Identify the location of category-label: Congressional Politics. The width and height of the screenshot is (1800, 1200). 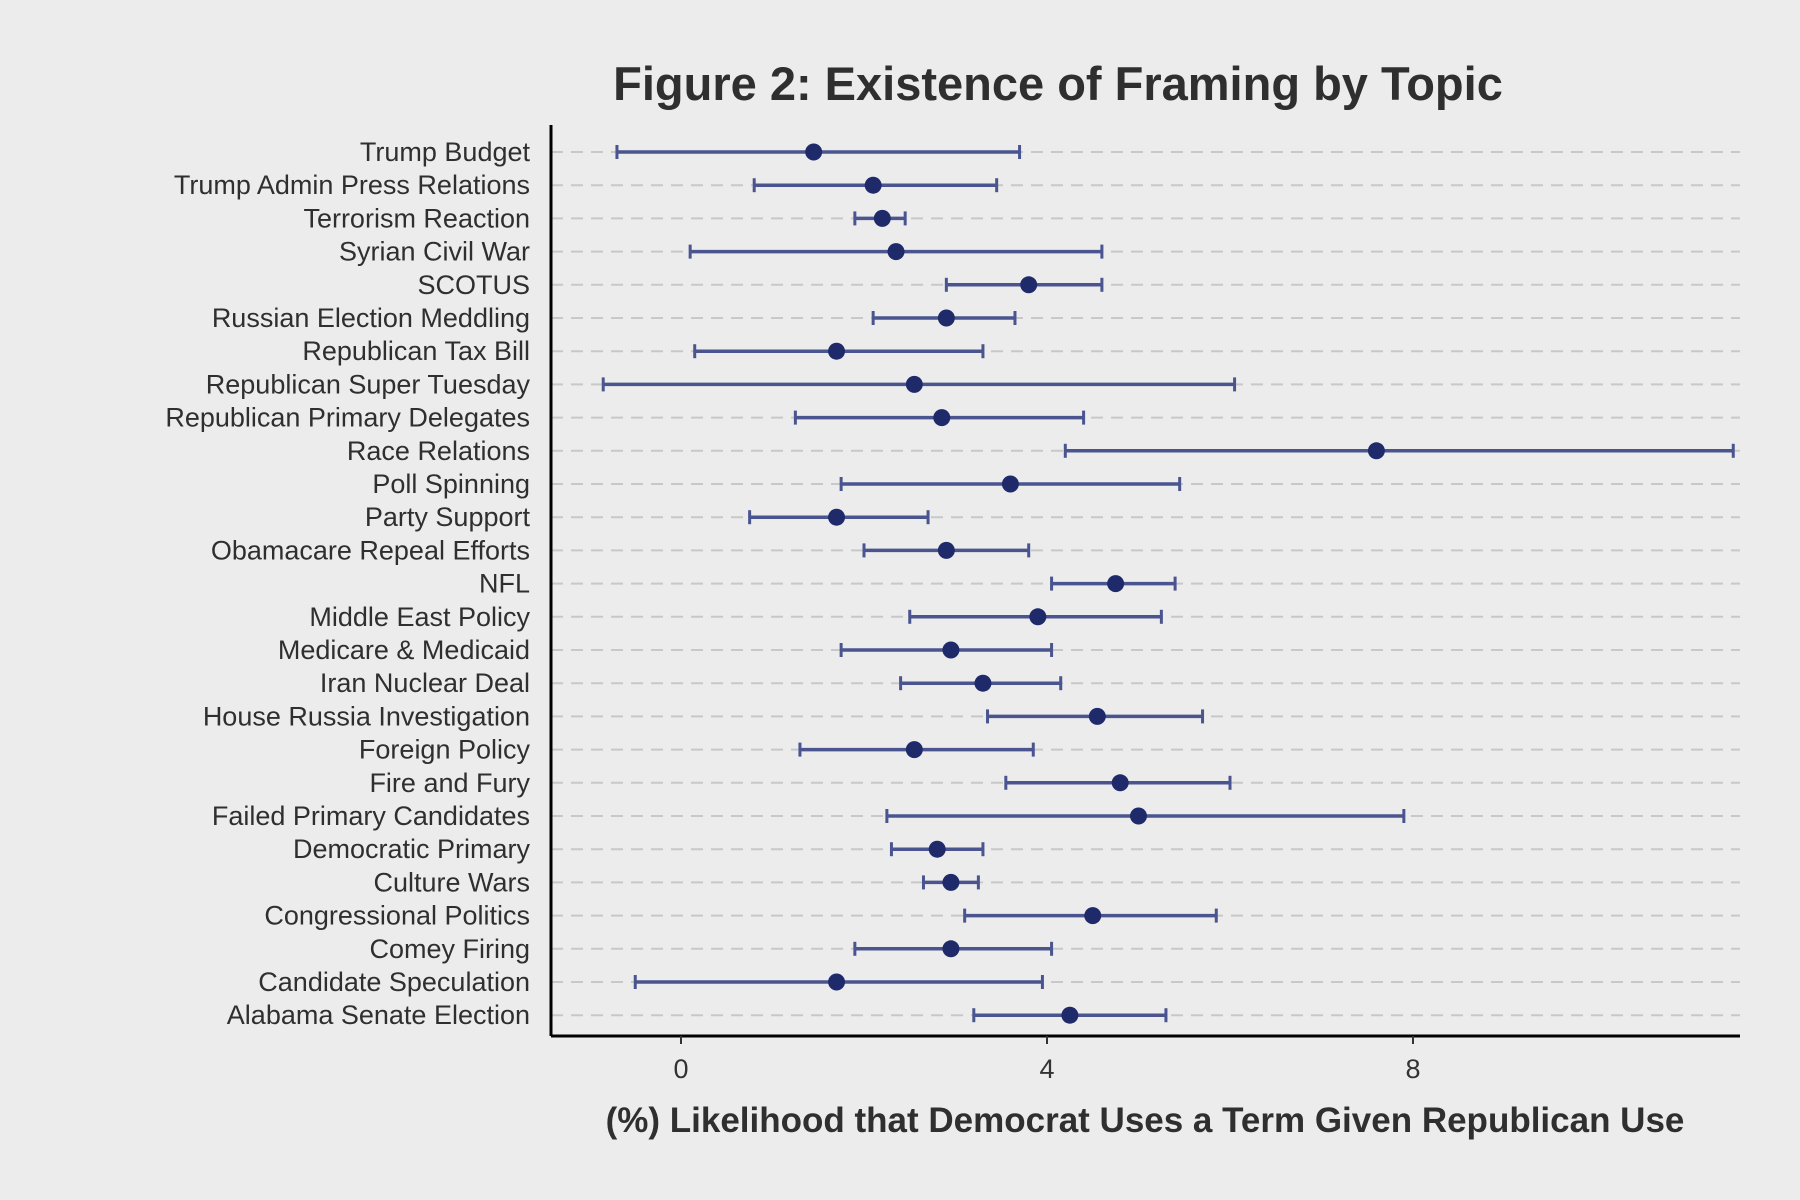
(397, 916).